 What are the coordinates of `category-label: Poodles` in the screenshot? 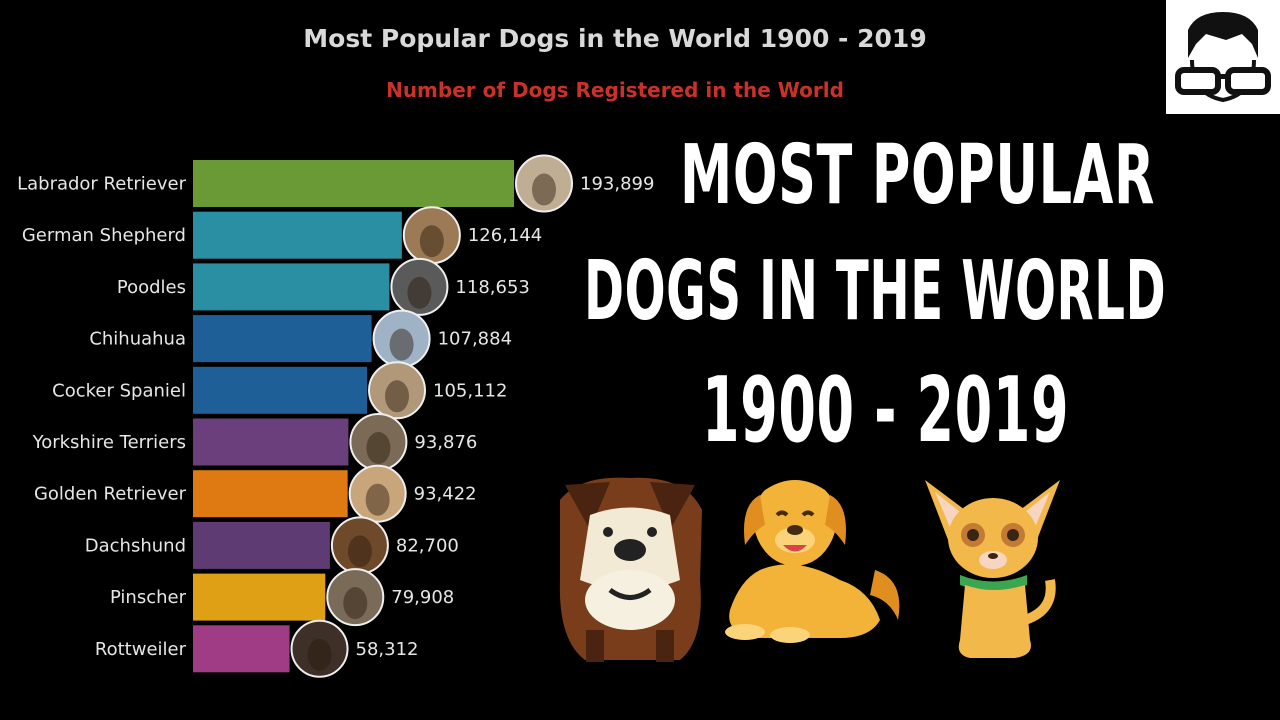 It's located at (151, 287).